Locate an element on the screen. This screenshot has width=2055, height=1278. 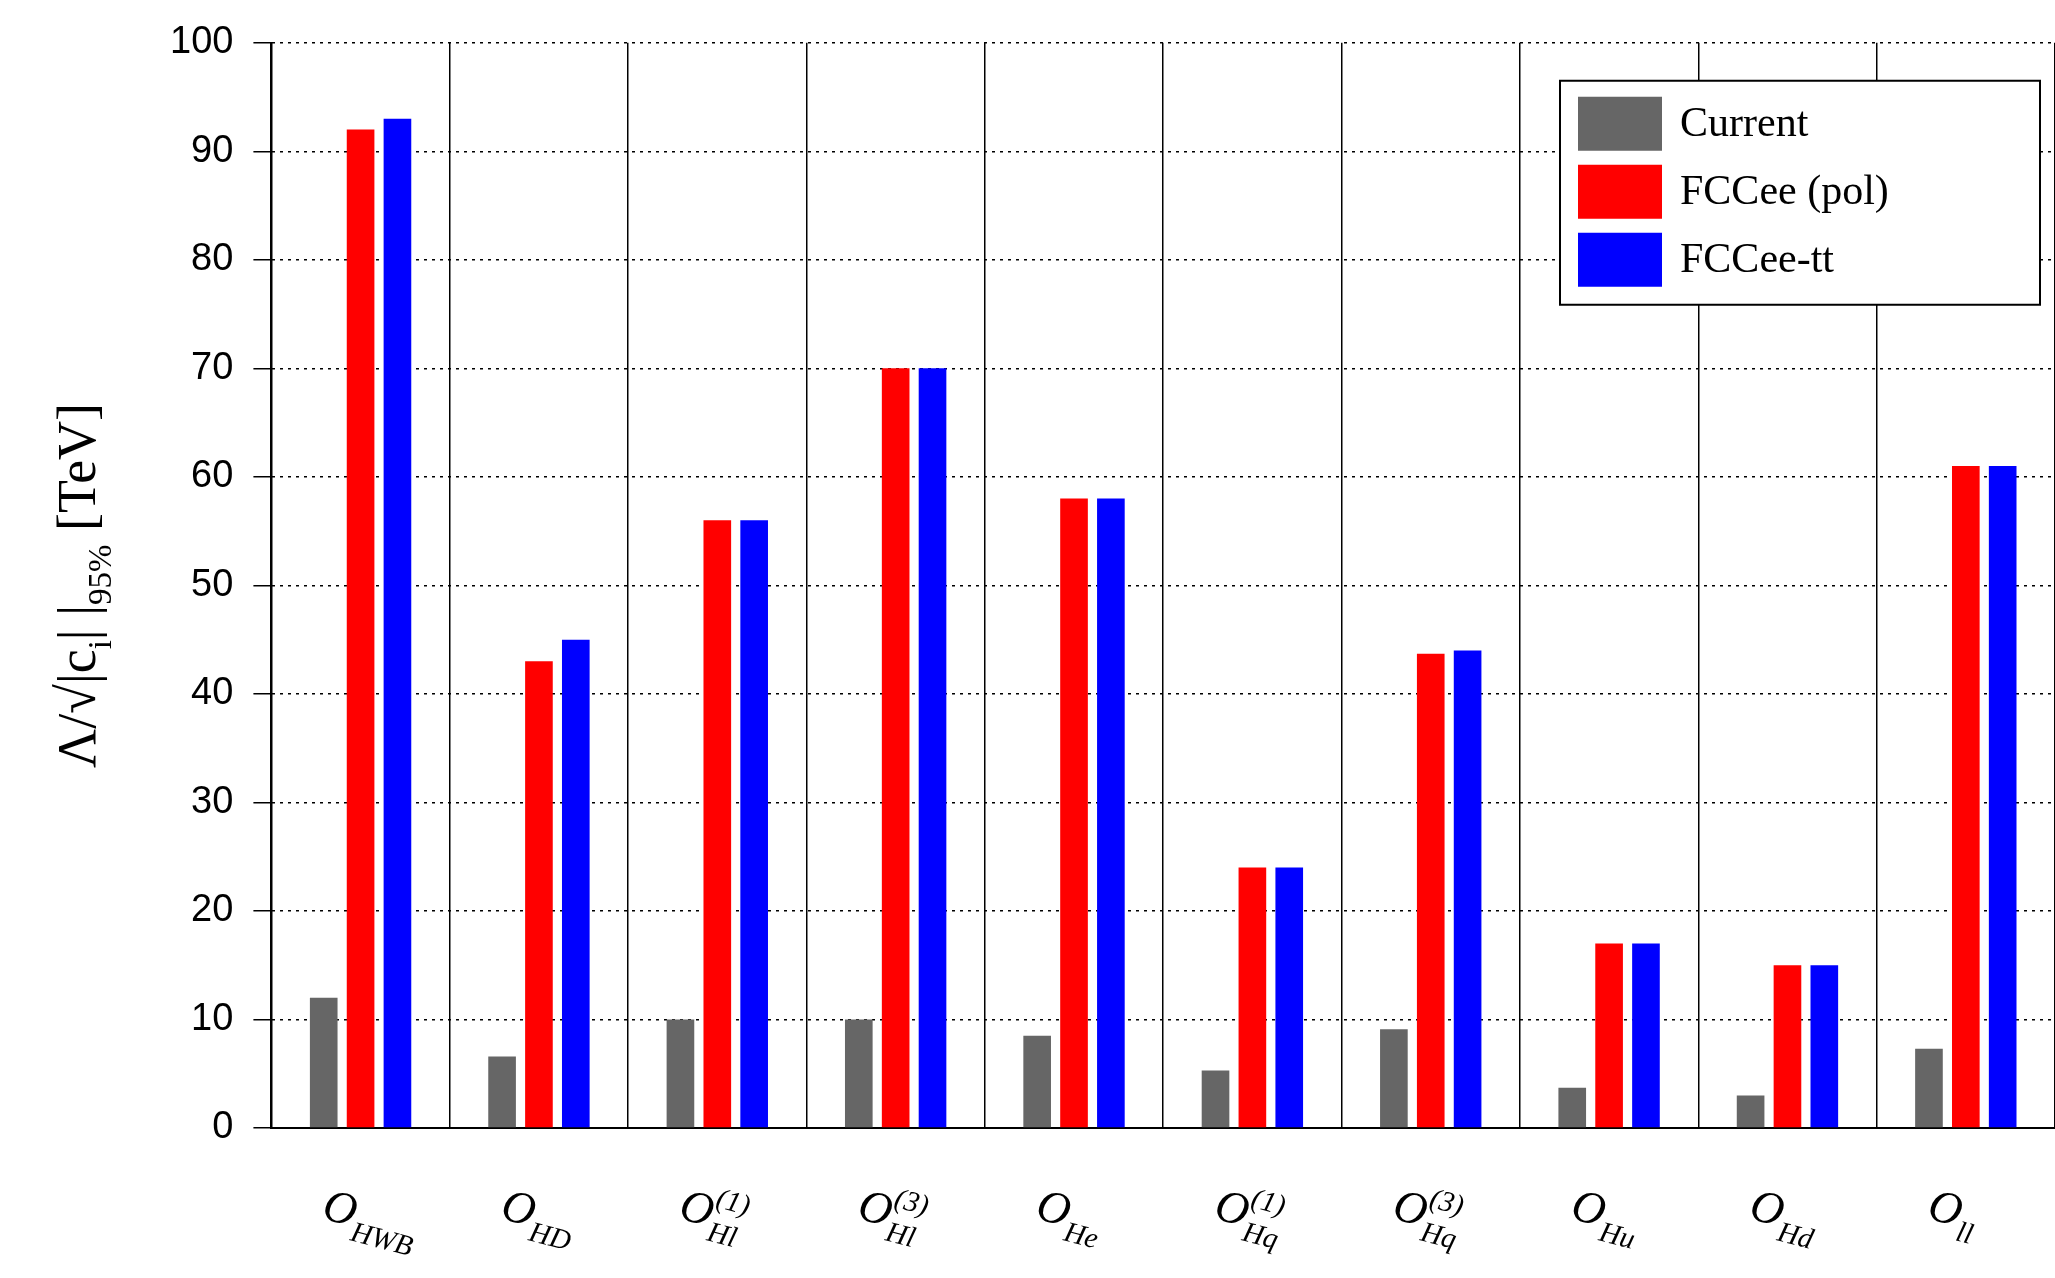
y-tick-label: 10 is located at coordinates (212, 1016).